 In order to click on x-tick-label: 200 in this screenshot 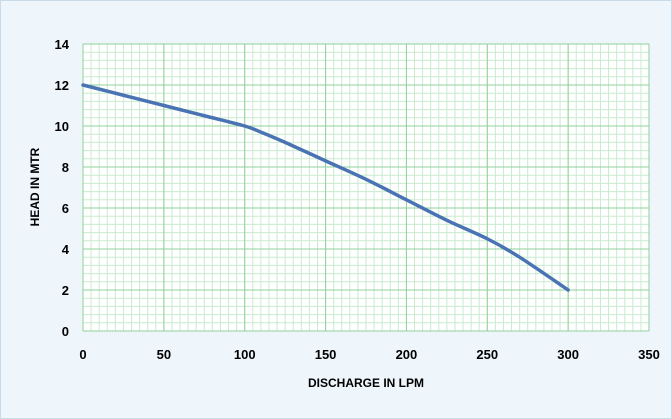, I will do `click(407, 354)`.